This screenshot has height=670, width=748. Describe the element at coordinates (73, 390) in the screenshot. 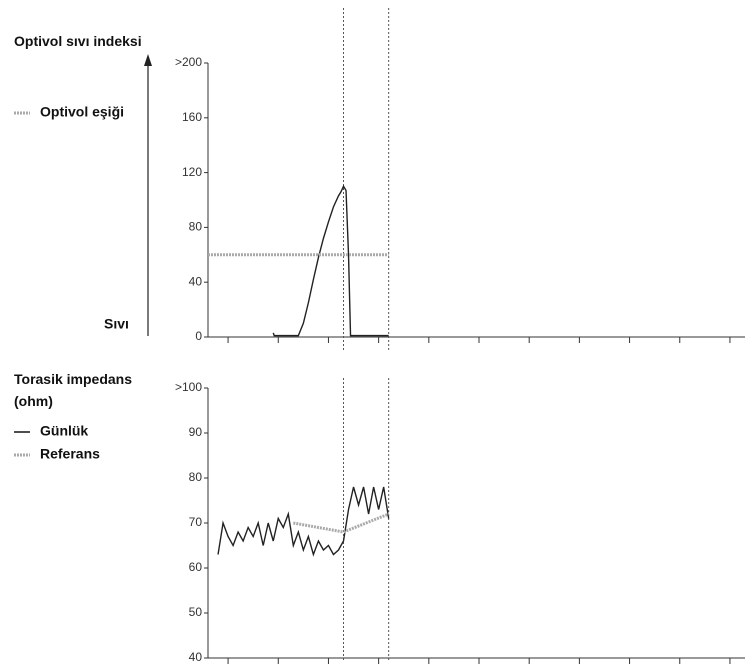

I see `chart-title: Torasik impedans (ohm)` at that location.